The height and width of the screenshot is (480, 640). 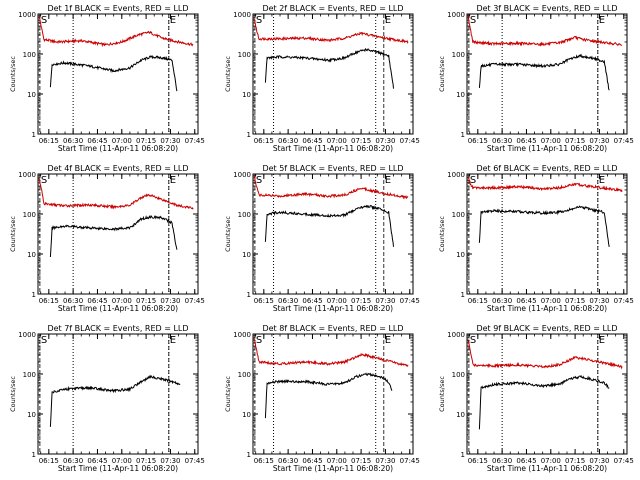 I want to click on chart-title: Det 7f BLACK = Events, RED = LLD, so click(x=117, y=328).